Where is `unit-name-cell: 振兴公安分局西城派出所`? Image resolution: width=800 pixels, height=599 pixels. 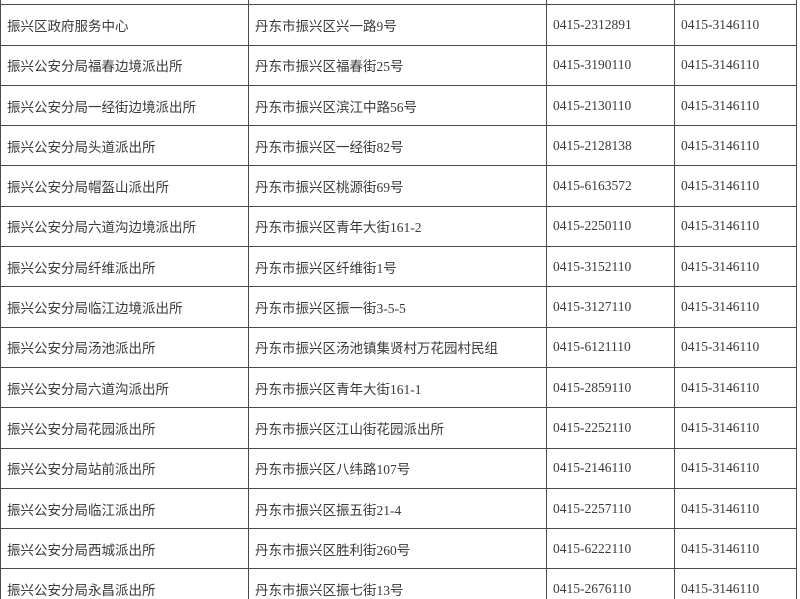
unit-name-cell: 振兴公安分局西城派出所 is located at coordinates (124, 549).